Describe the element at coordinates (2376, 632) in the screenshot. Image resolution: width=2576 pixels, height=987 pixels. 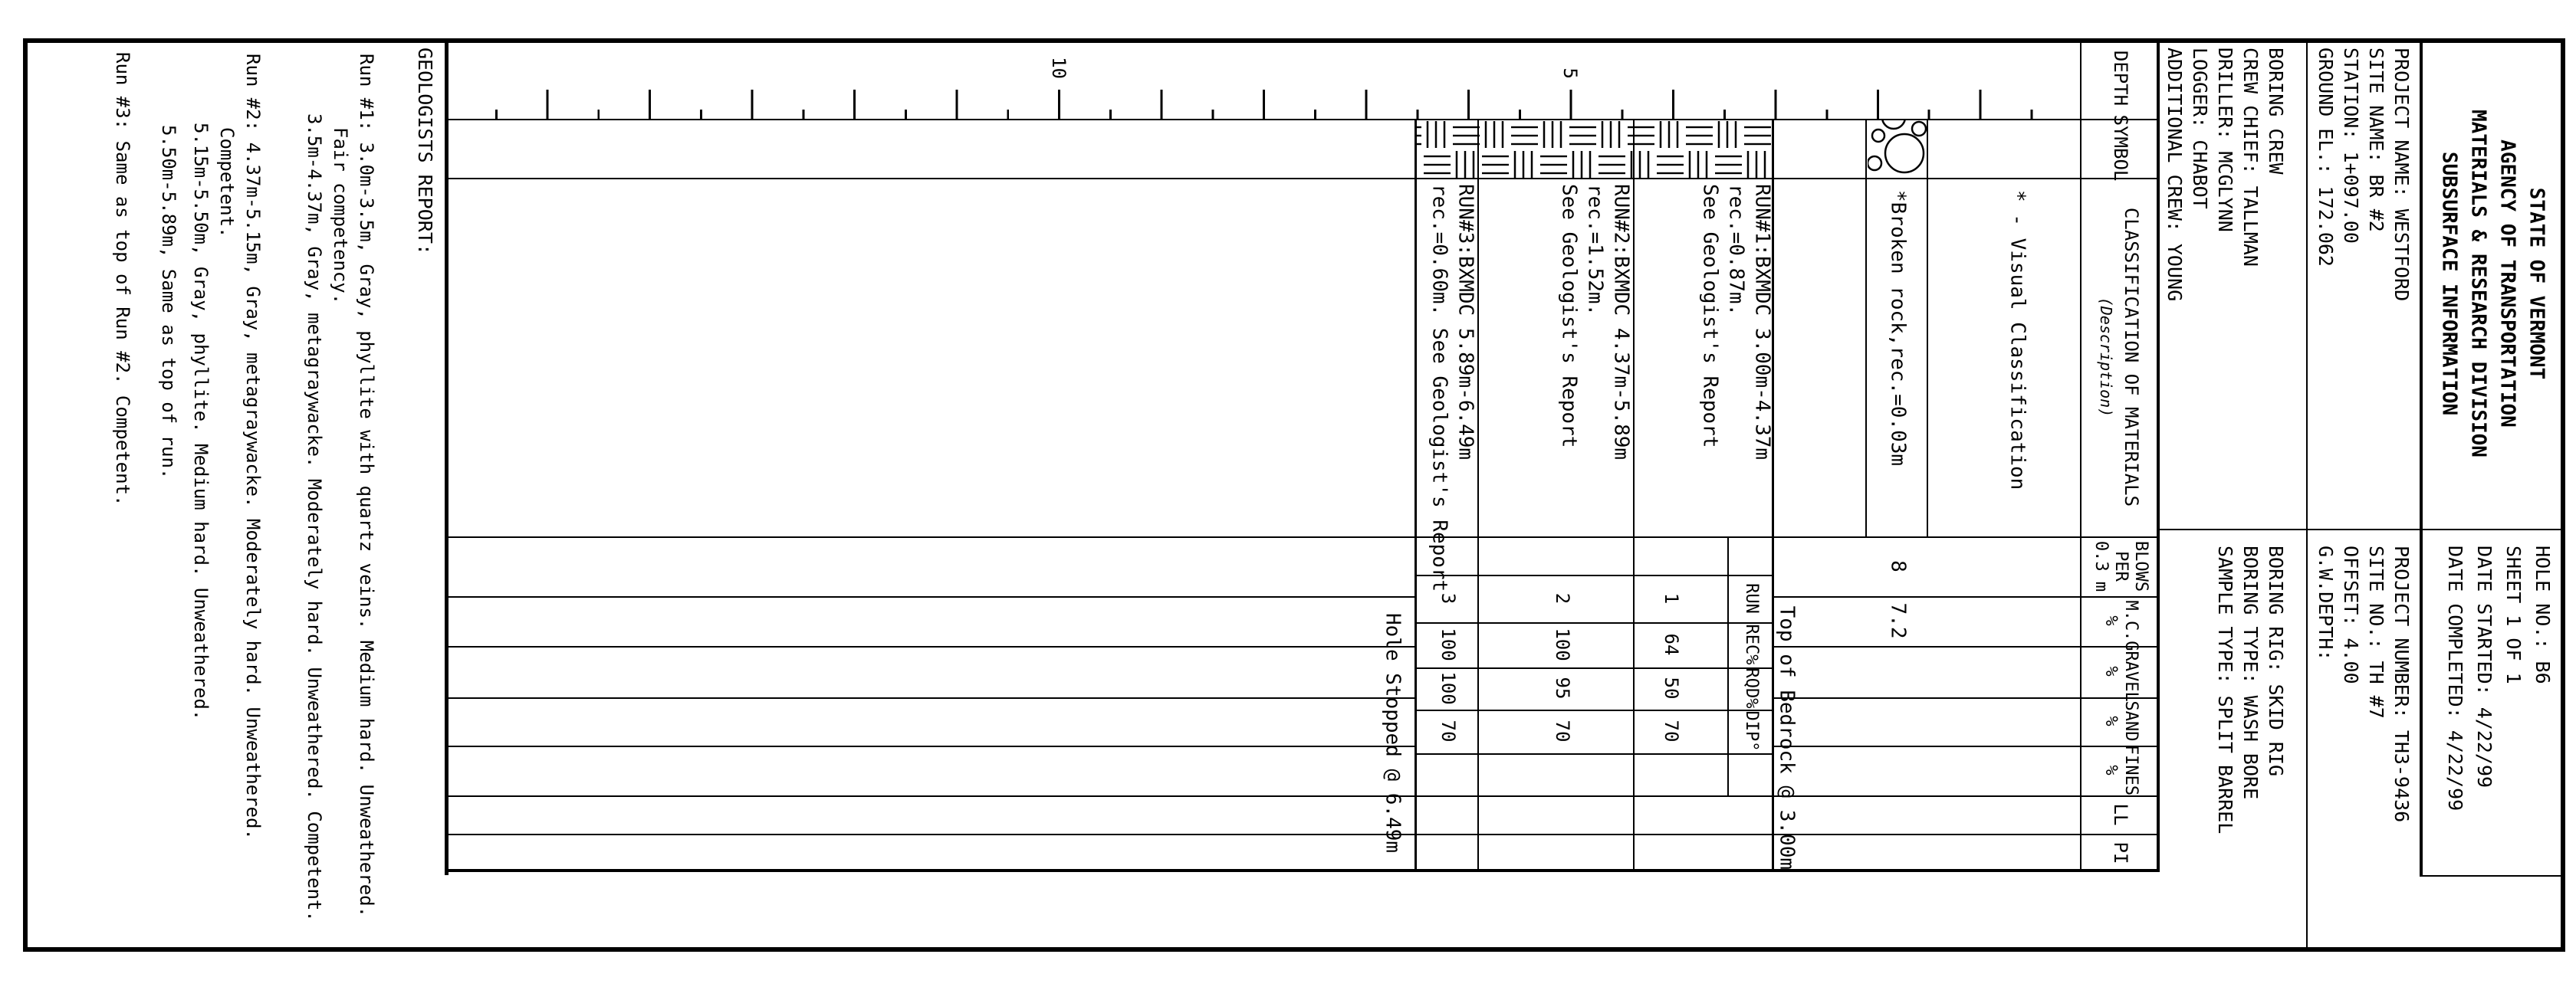
I see `site-number: SITE NO.: TH #7` at that location.